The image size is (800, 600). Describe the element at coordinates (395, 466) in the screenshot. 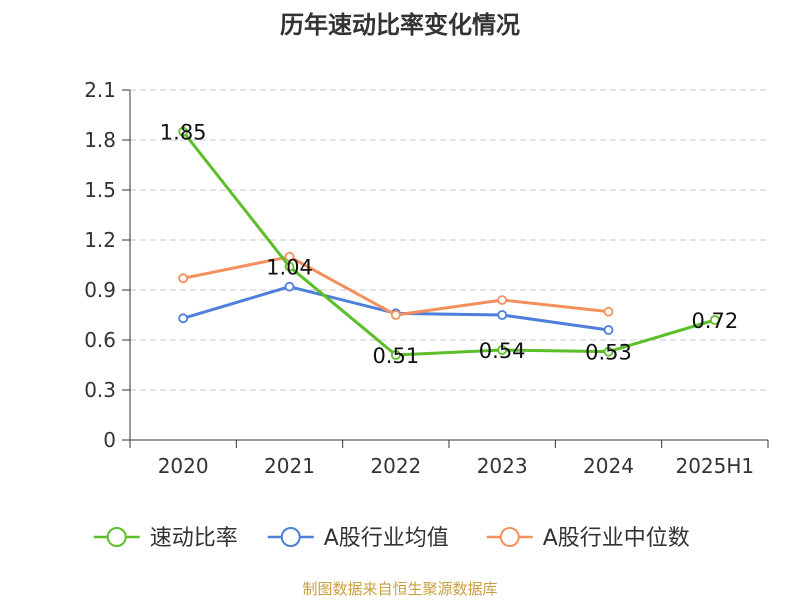

I see `x-tick-label: 2022` at that location.